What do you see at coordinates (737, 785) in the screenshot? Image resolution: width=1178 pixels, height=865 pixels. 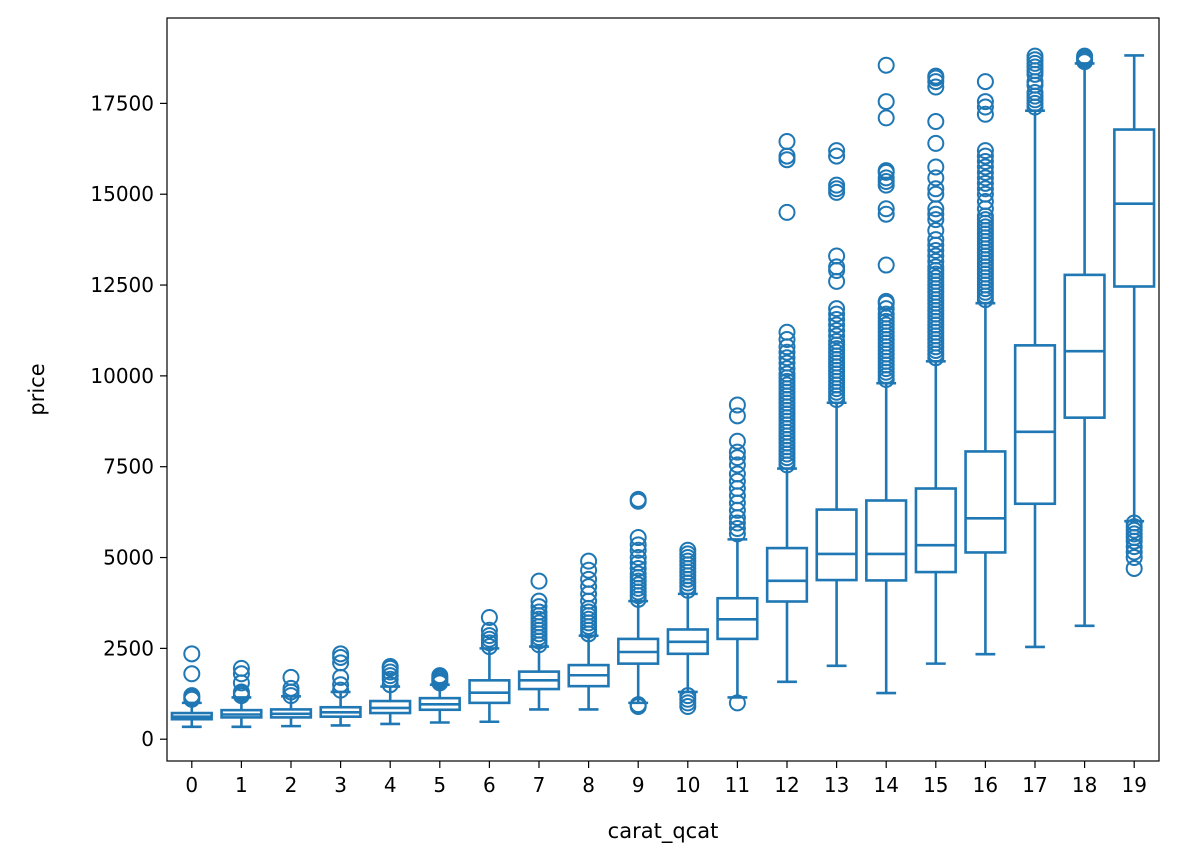 I see `x-tick-label: 11` at bounding box center [737, 785].